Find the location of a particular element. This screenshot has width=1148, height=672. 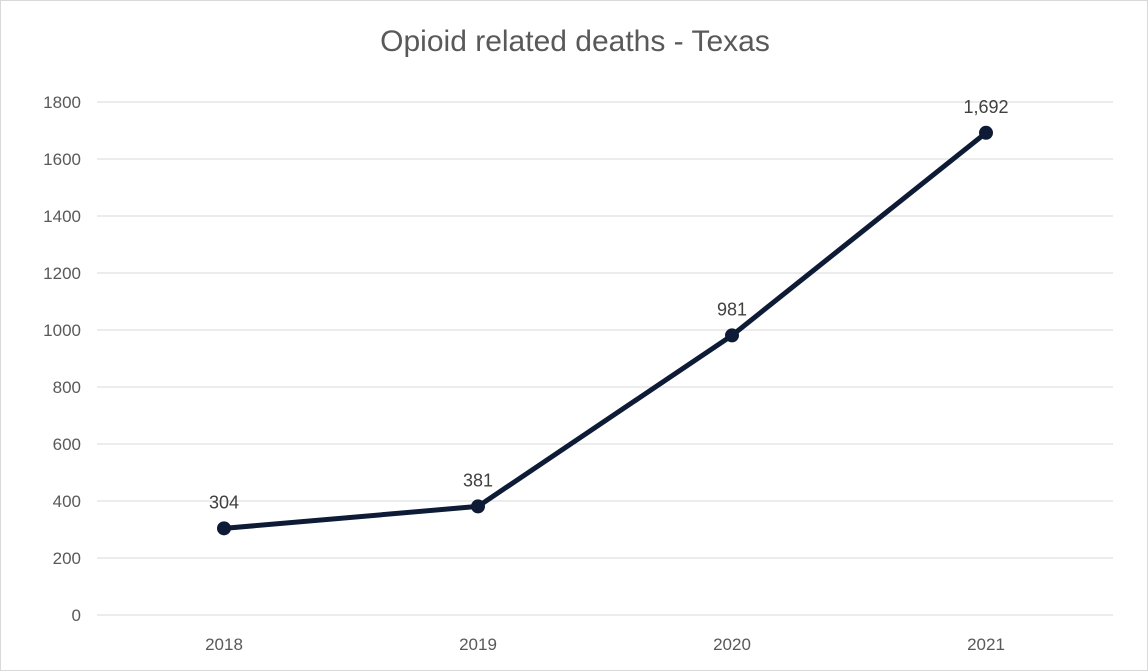

y-tick-label: 600 is located at coordinates (67, 444).